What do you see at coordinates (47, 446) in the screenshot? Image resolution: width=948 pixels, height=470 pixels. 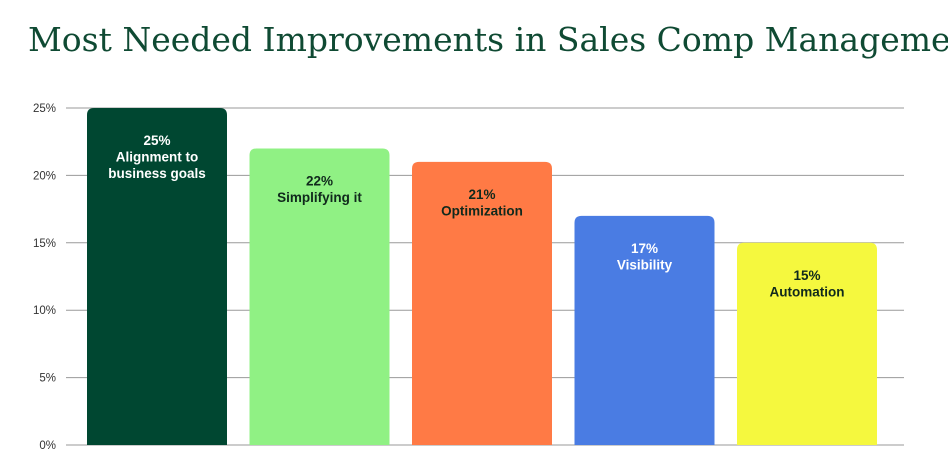 I see `y-tick-label: 0%` at bounding box center [47, 446].